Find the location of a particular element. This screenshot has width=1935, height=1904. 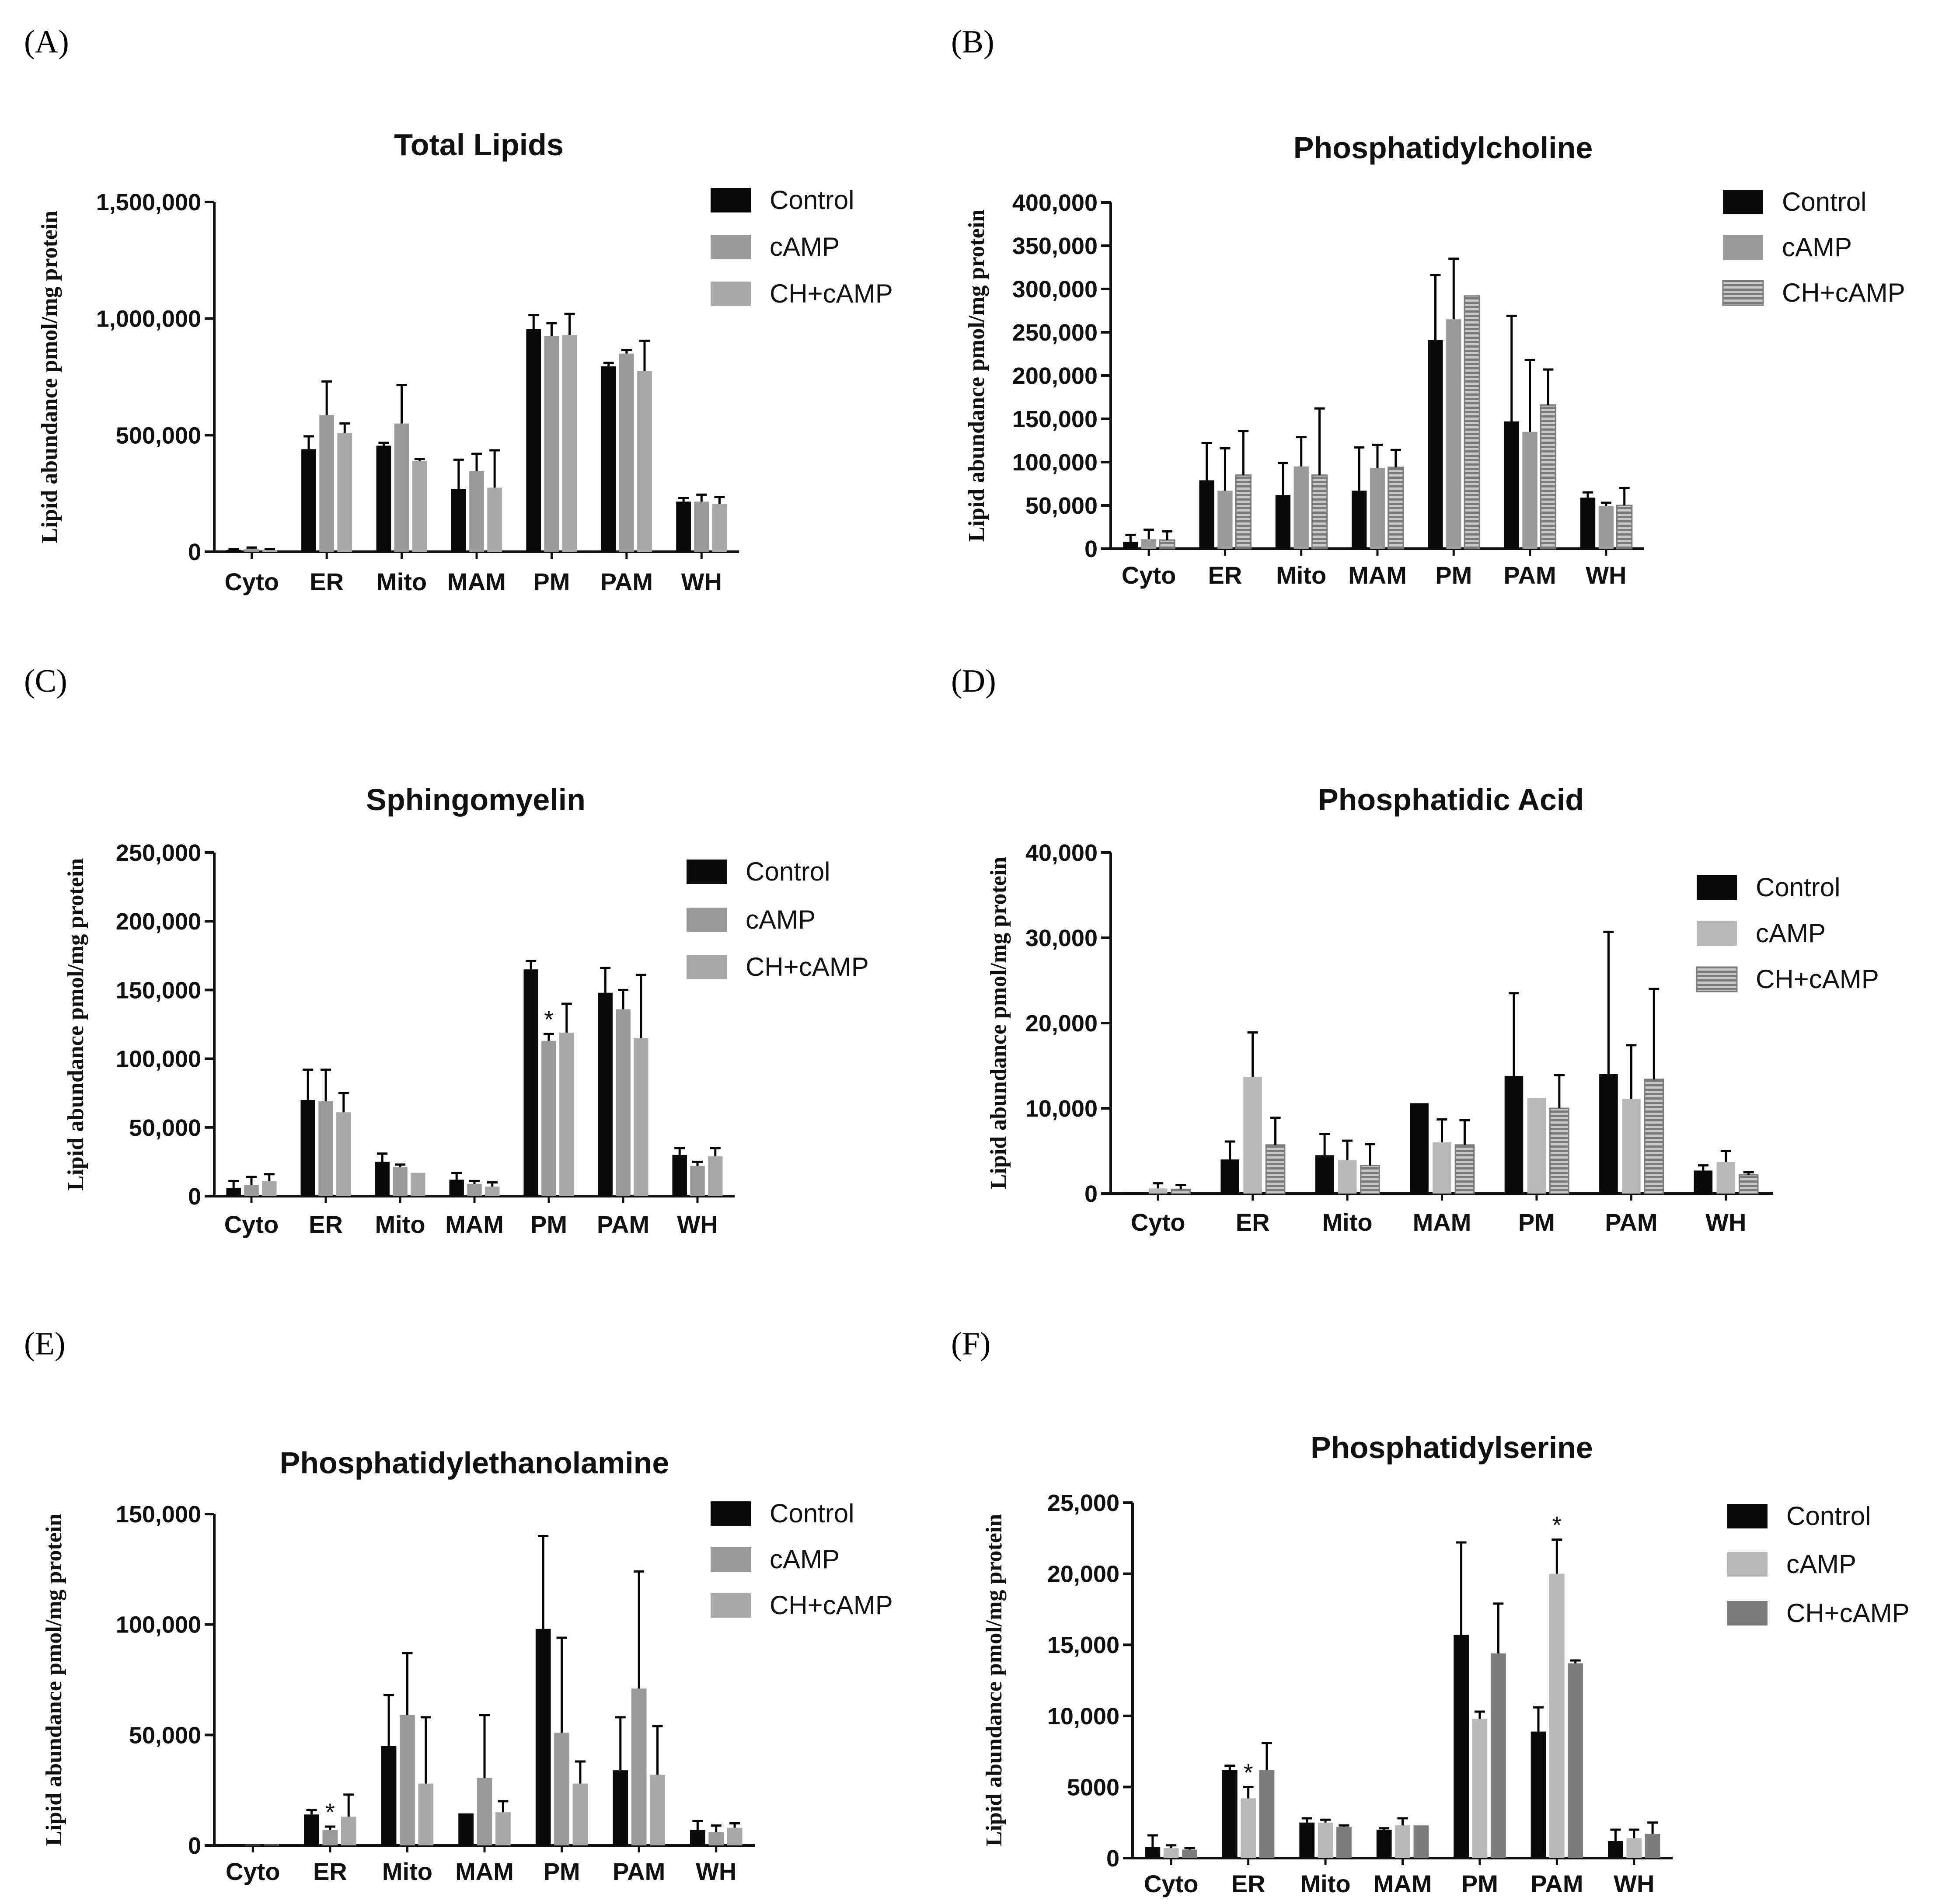

chart-title: Phosphatidylserine is located at coordinates (1452, 1448).